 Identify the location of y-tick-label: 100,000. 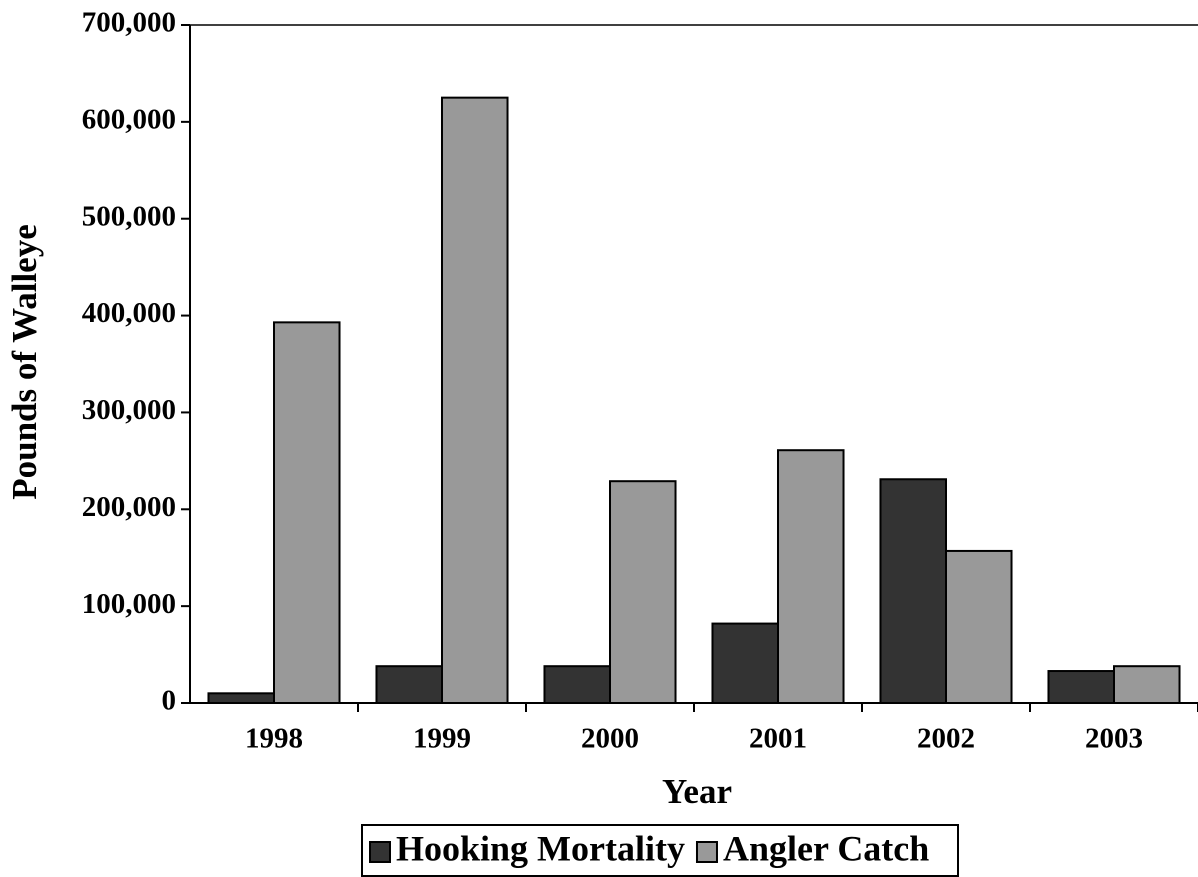
(129, 604).